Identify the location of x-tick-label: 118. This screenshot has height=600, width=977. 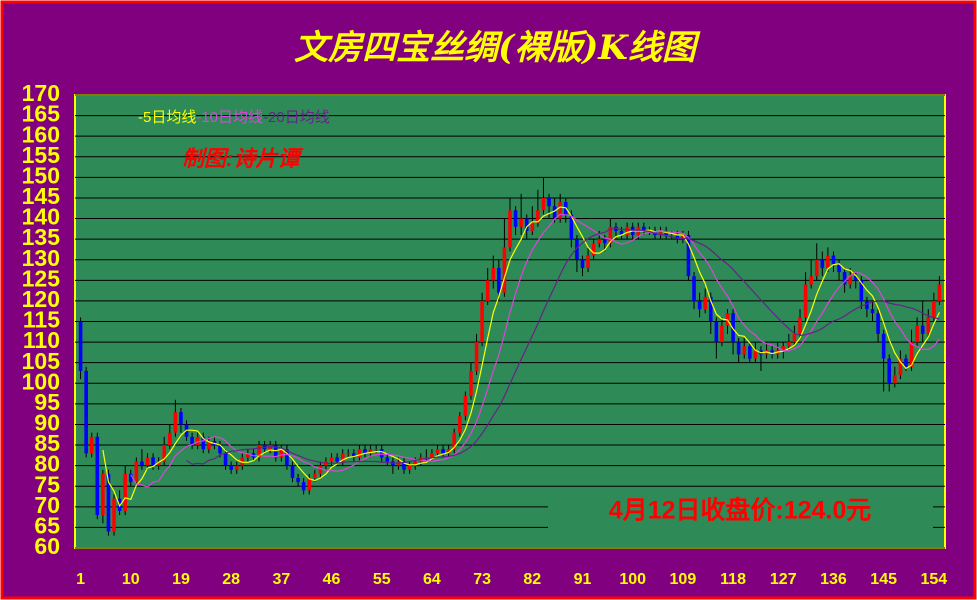
(733, 579).